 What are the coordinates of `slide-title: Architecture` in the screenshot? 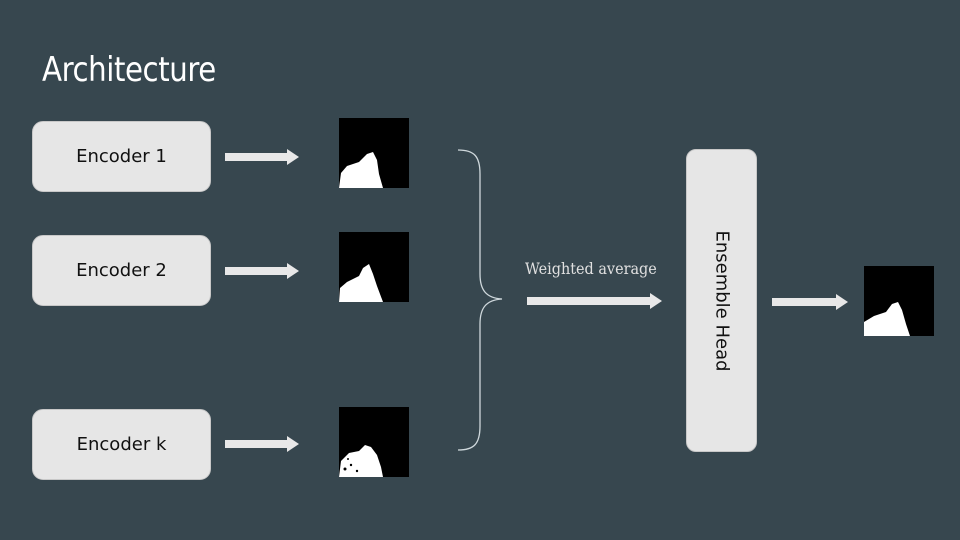 It's located at (129, 70).